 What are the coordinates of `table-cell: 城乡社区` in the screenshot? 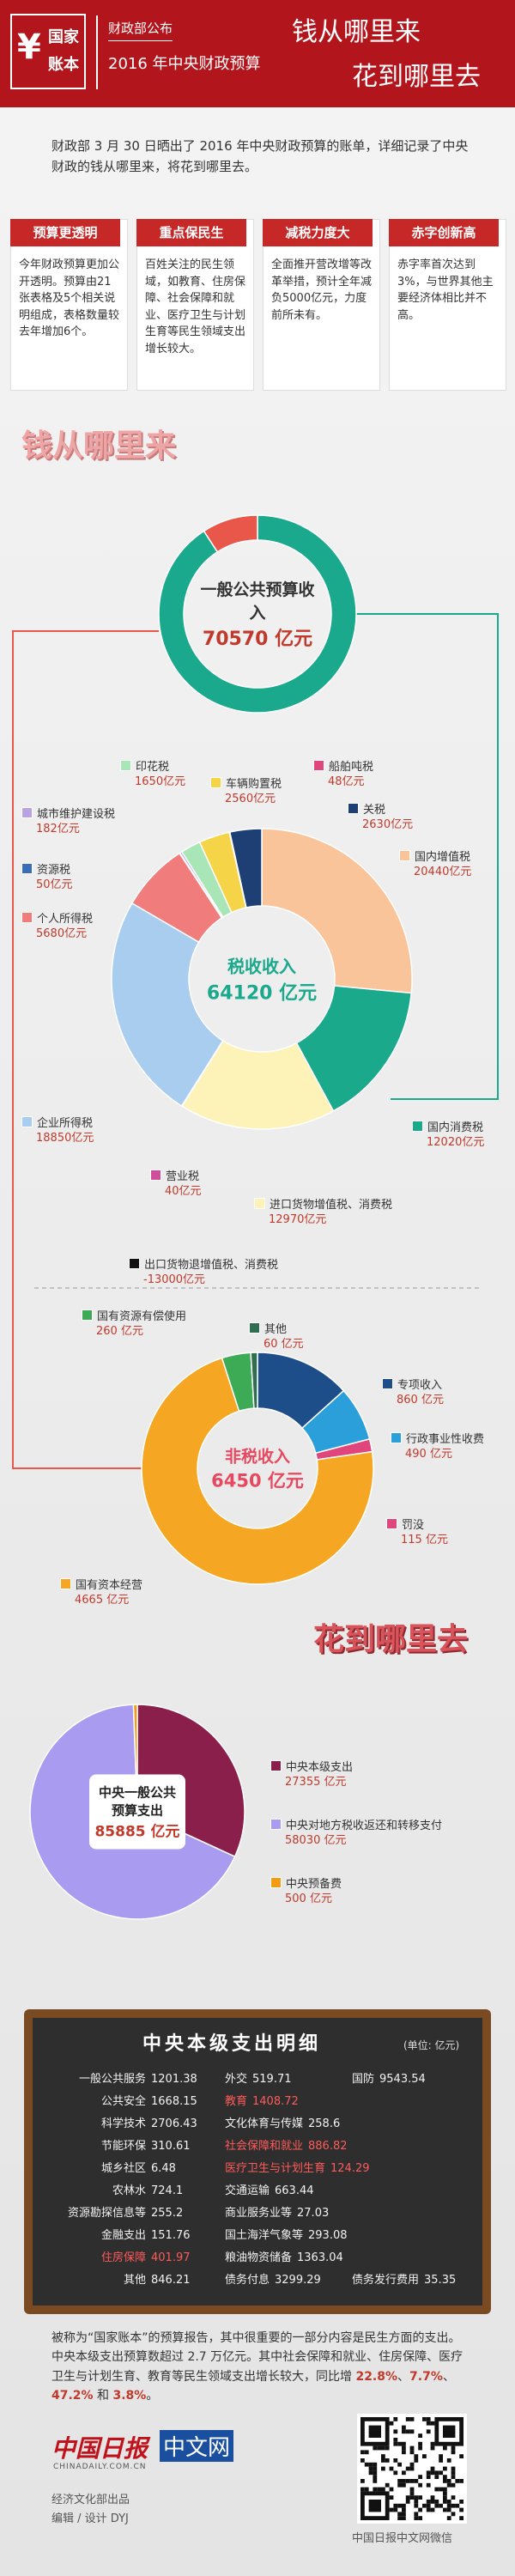 It's located at (123, 2168).